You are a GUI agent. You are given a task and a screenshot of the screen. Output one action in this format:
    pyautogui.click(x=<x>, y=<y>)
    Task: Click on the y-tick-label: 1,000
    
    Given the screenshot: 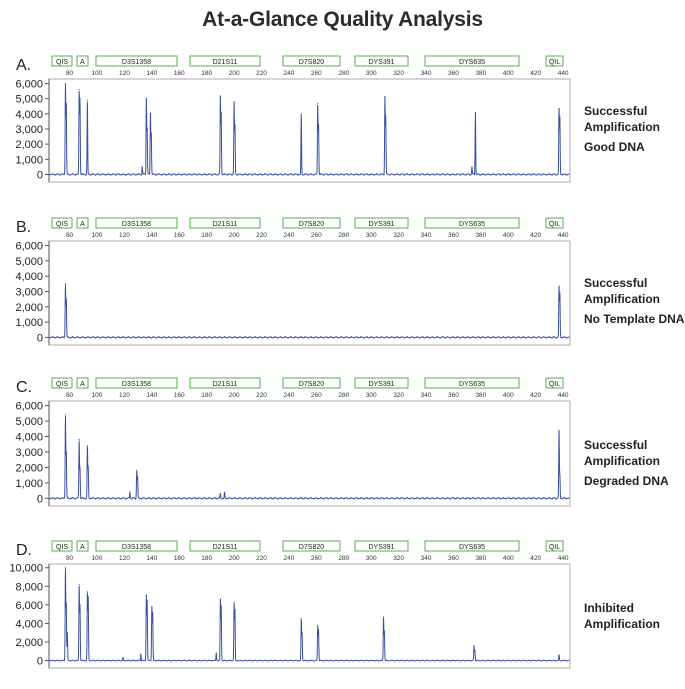 What is the action you would take?
    pyautogui.click(x=29, y=160)
    